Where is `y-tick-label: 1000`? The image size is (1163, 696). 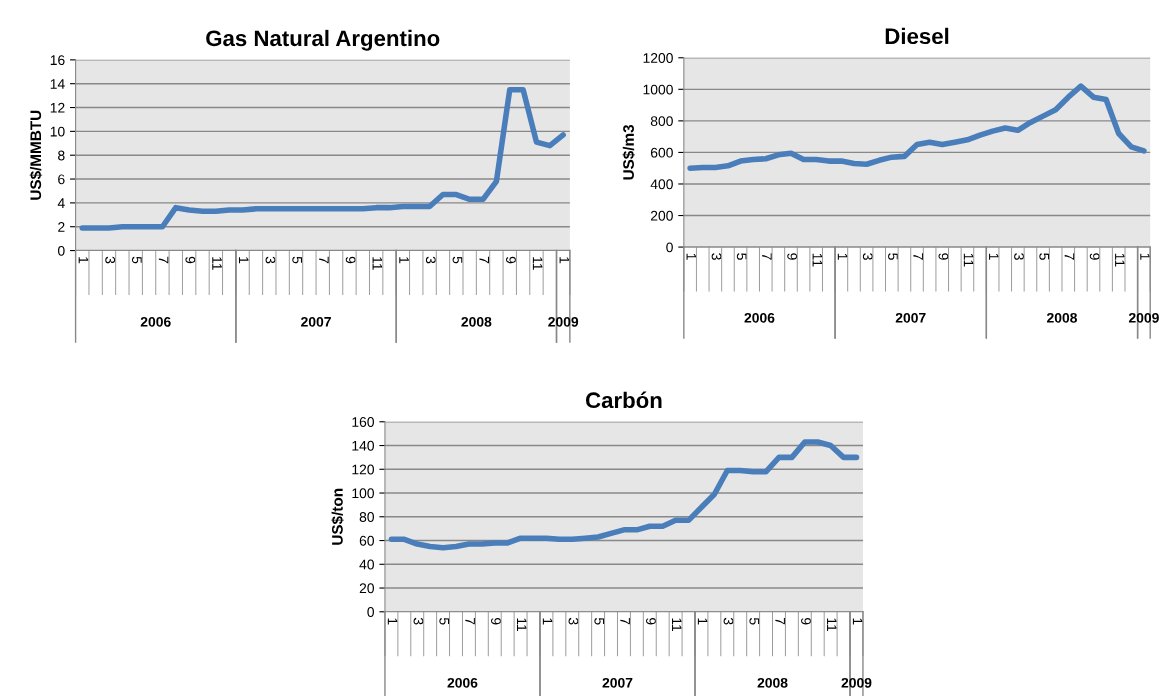
y-tick-label: 1000 is located at coordinates (658, 89).